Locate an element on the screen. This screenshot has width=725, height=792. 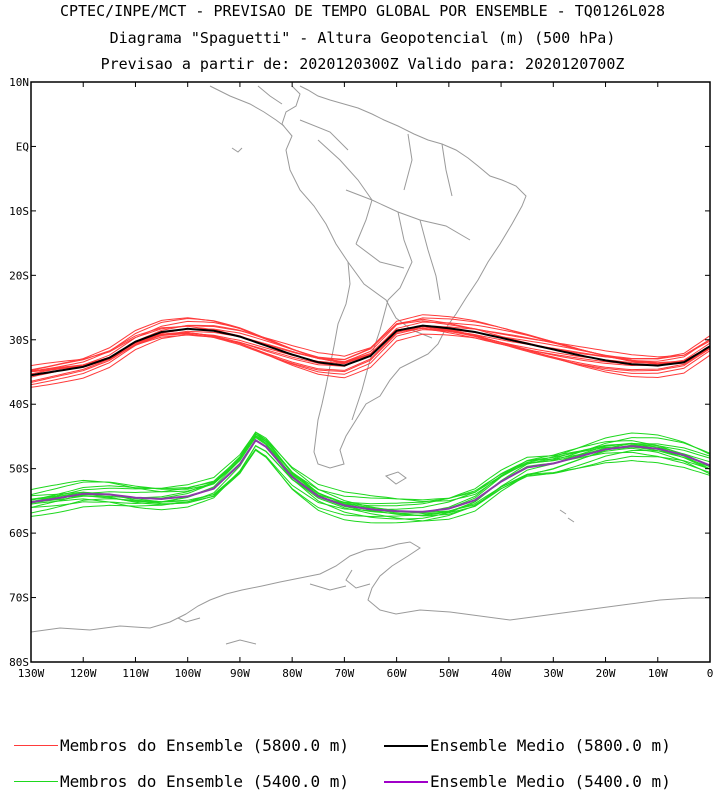
galapagos is located at coordinates (237, 150).